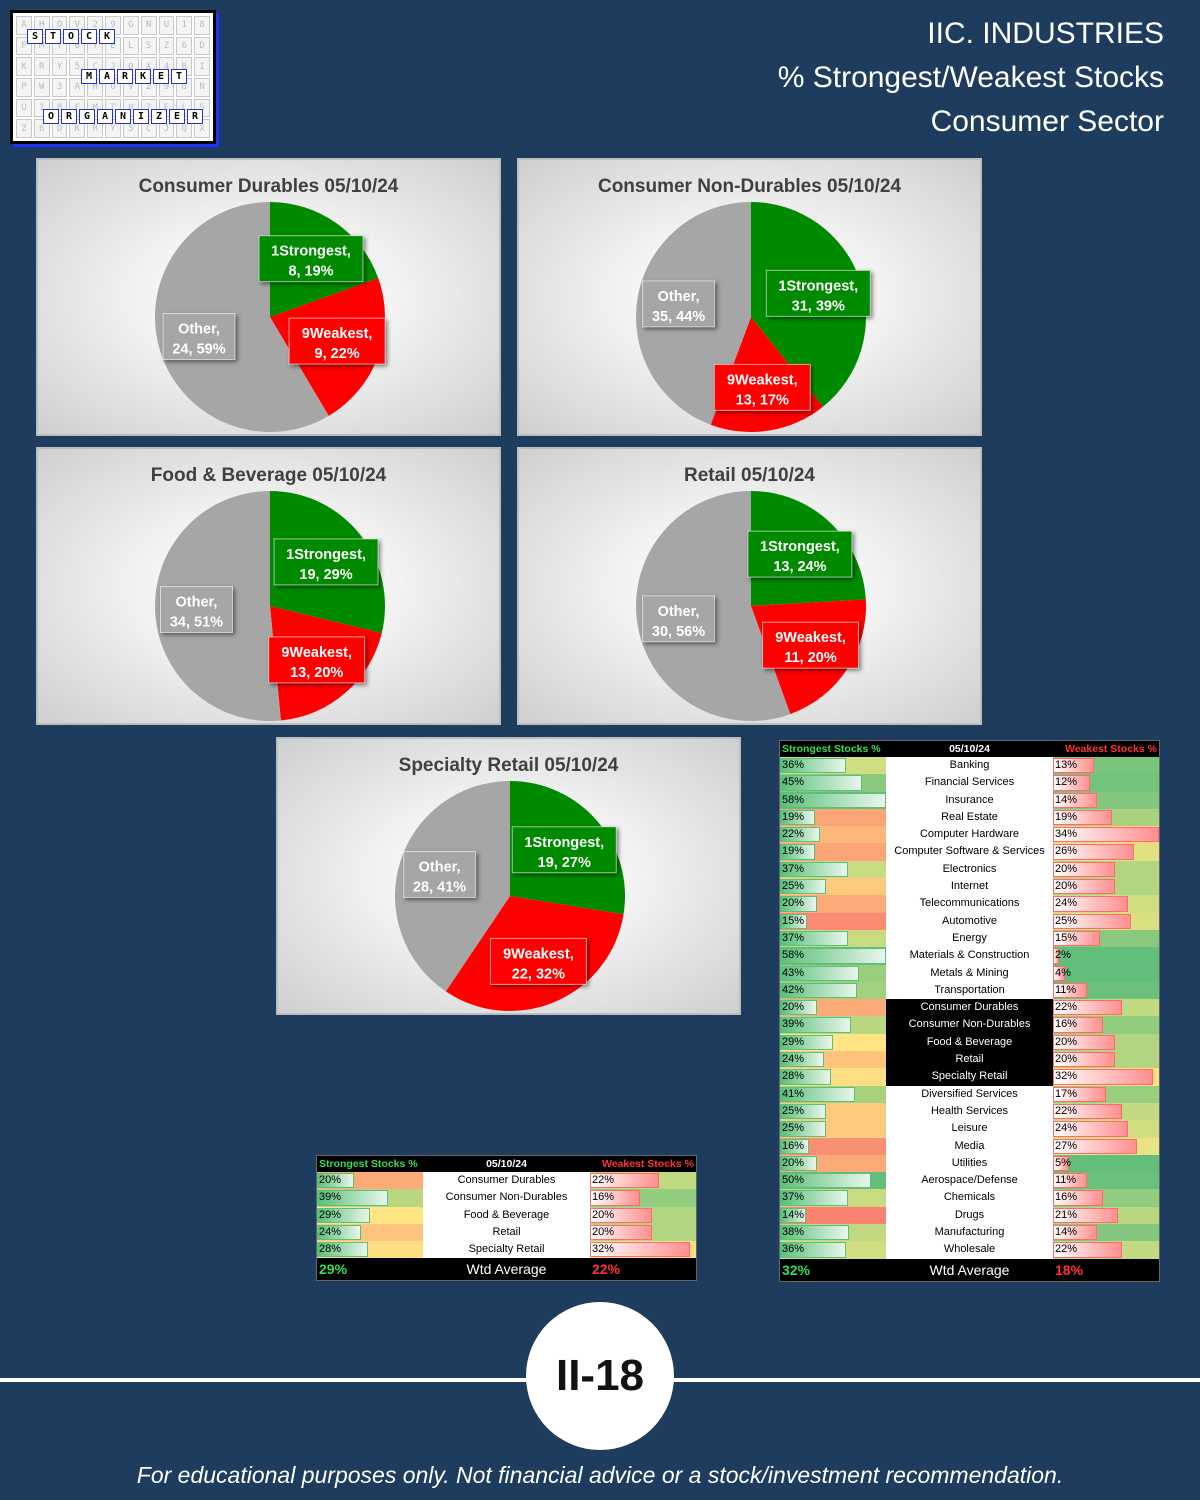 The width and height of the screenshot is (1200, 1500). I want to click on industry-name: Health Services, so click(969, 1111).